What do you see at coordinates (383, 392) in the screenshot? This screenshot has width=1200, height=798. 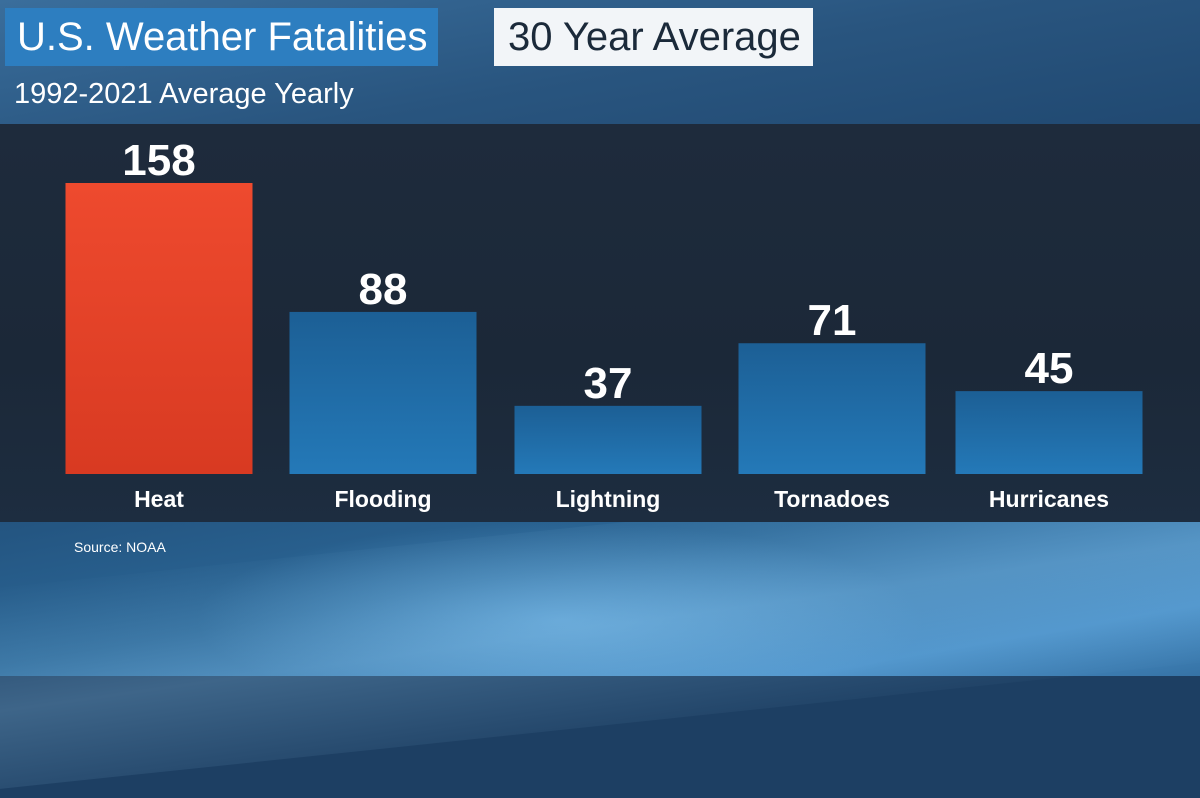 I see `bar-flooding` at bounding box center [383, 392].